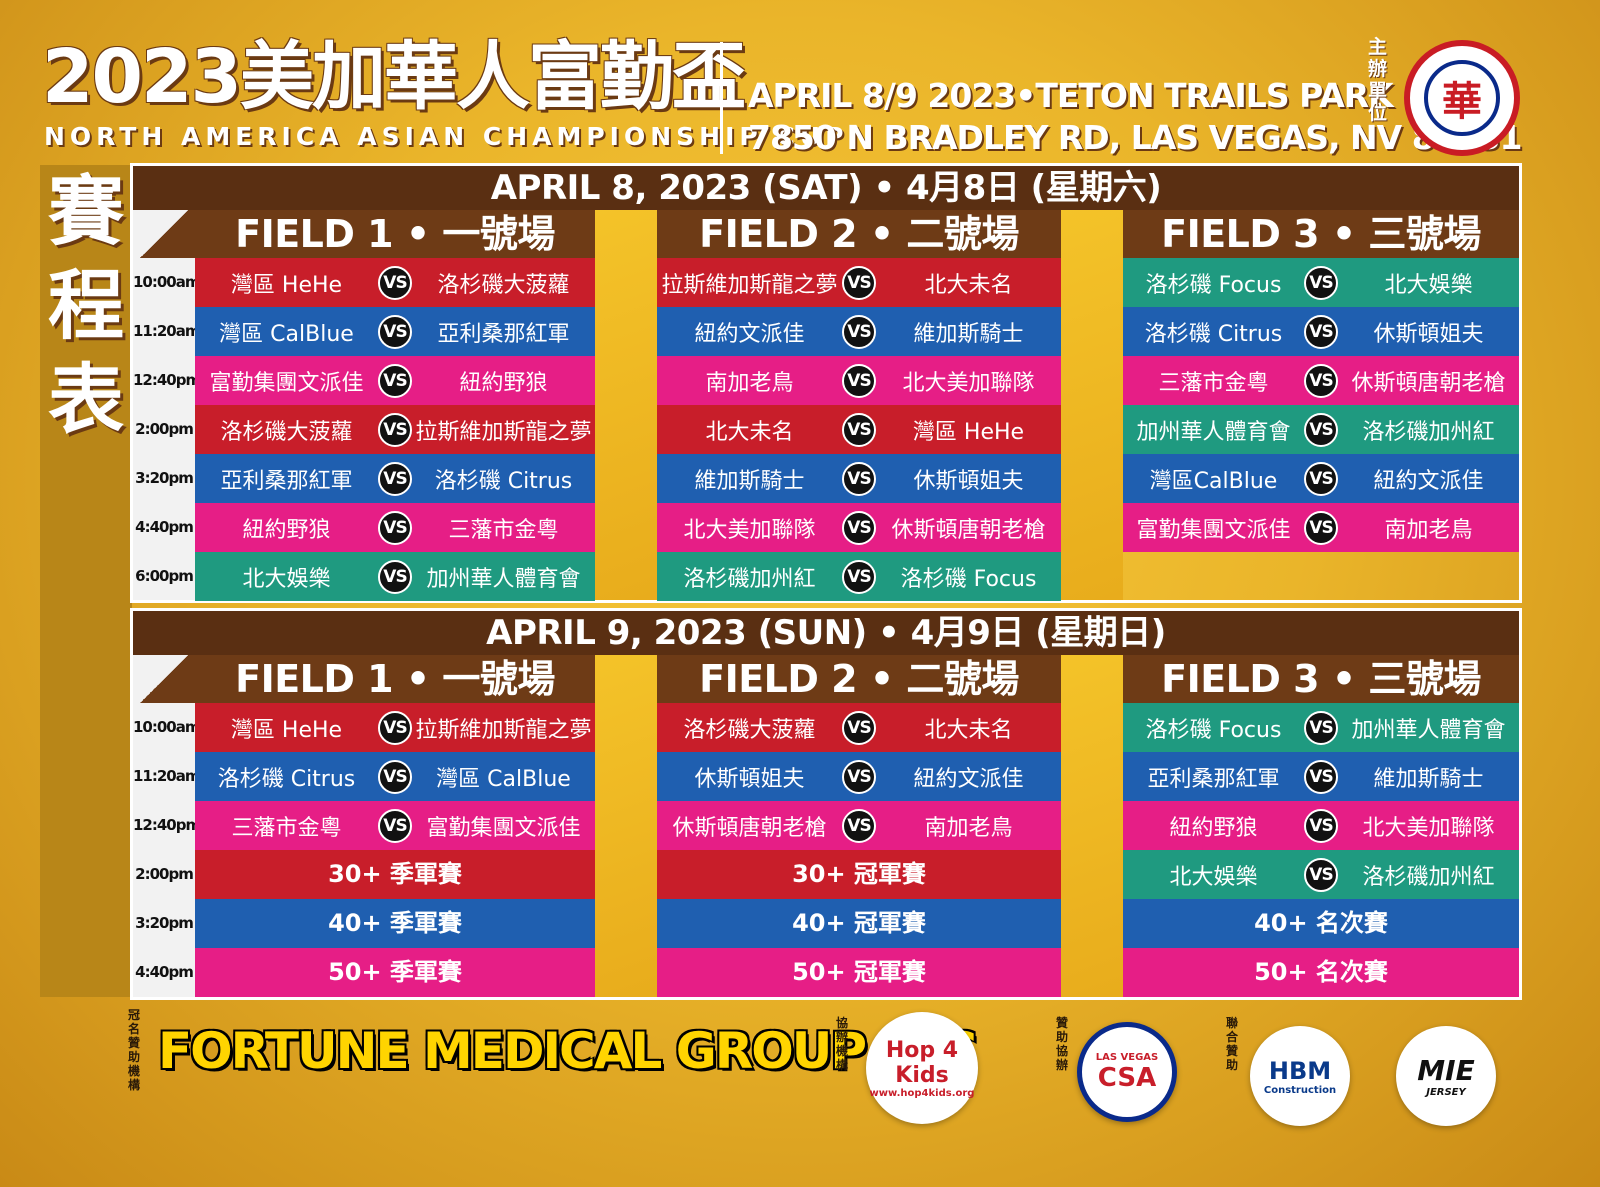  What do you see at coordinates (286, 779) in the screenshot?
I see `home-team: 洛杉磯 Citrus` at bounding box center [286, 779].